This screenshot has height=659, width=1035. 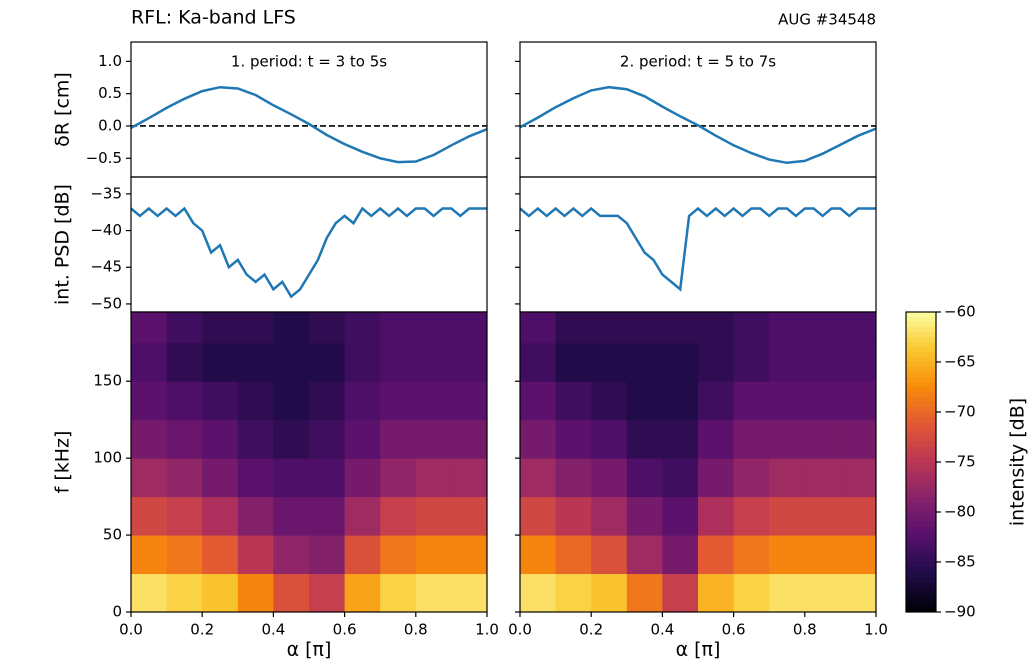 I want to click on x-tick-label: 0.4, so click(x=662, y=630).